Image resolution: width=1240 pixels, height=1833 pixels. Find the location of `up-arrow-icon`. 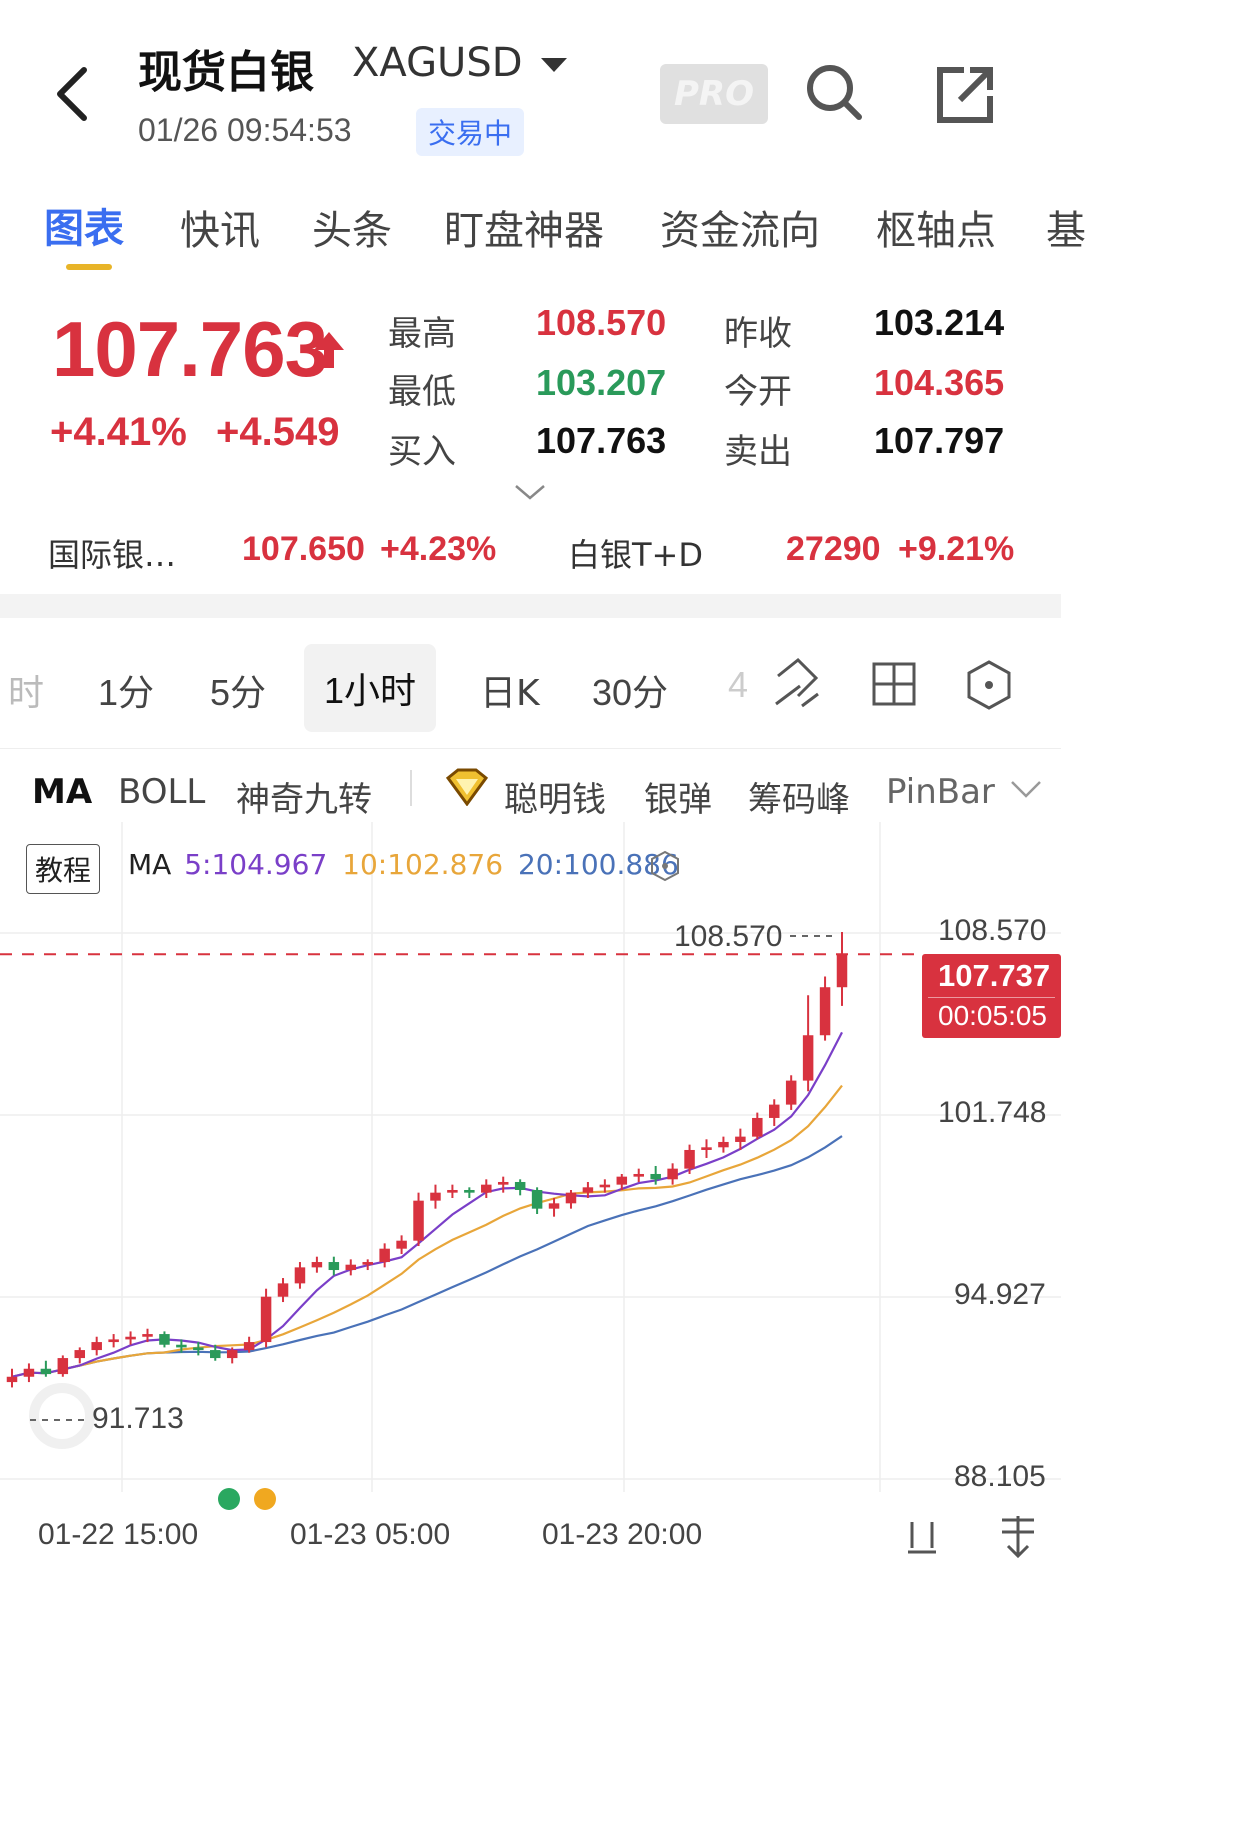

up-arrow-icon is located at coordinates (329, 350).